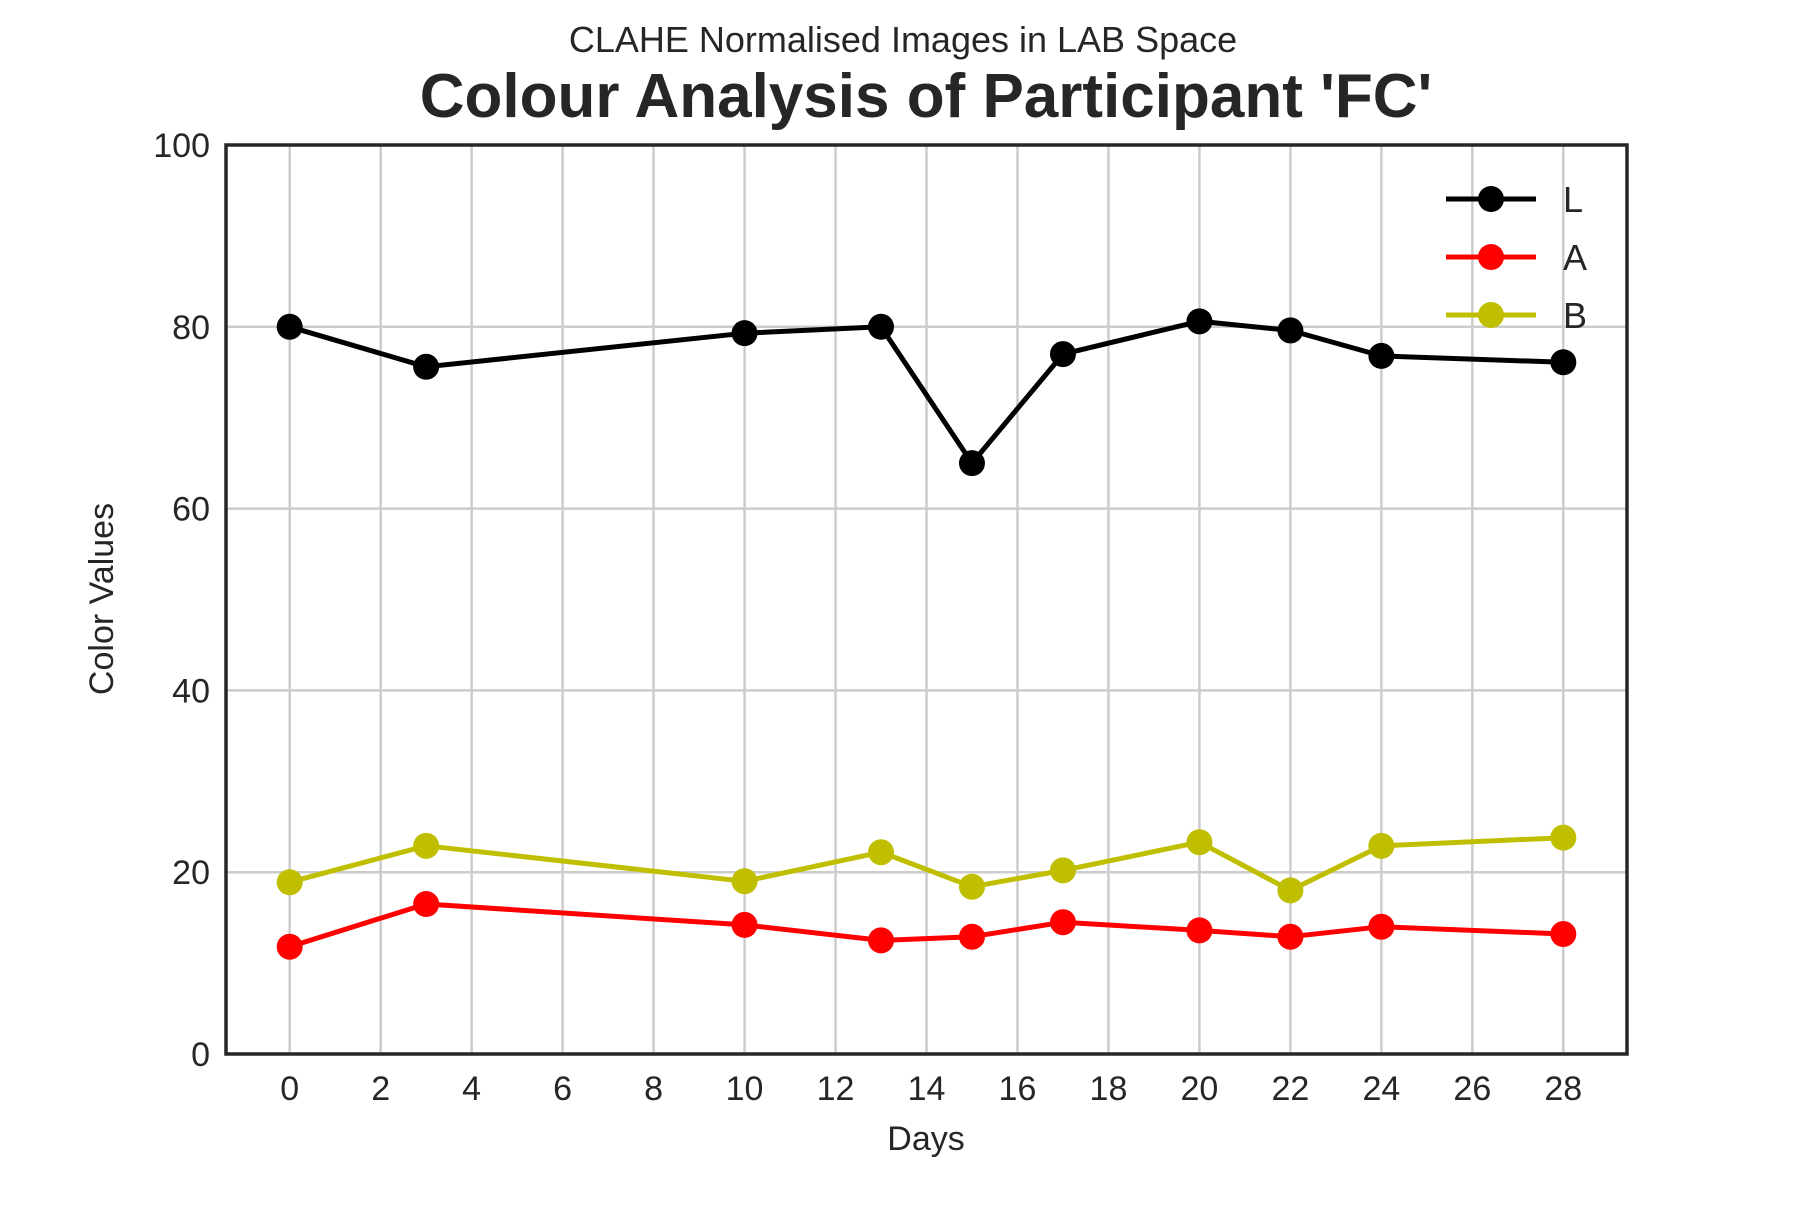 This screenshot has height=1205, width=1800. Describe the element at coordinates (191, 328) in the screenshot. I see `y-tick-label: 80` at that location.